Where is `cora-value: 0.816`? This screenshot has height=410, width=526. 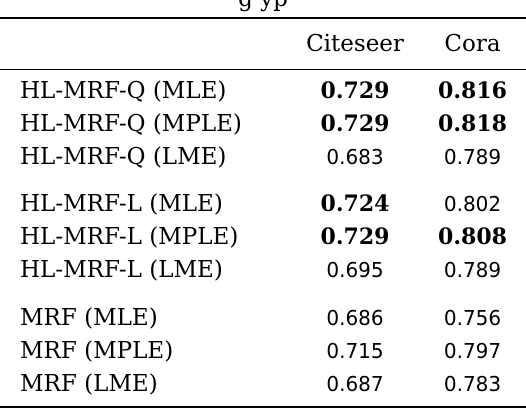
cora-value: 0.816 is located at coordinates (472, 91).